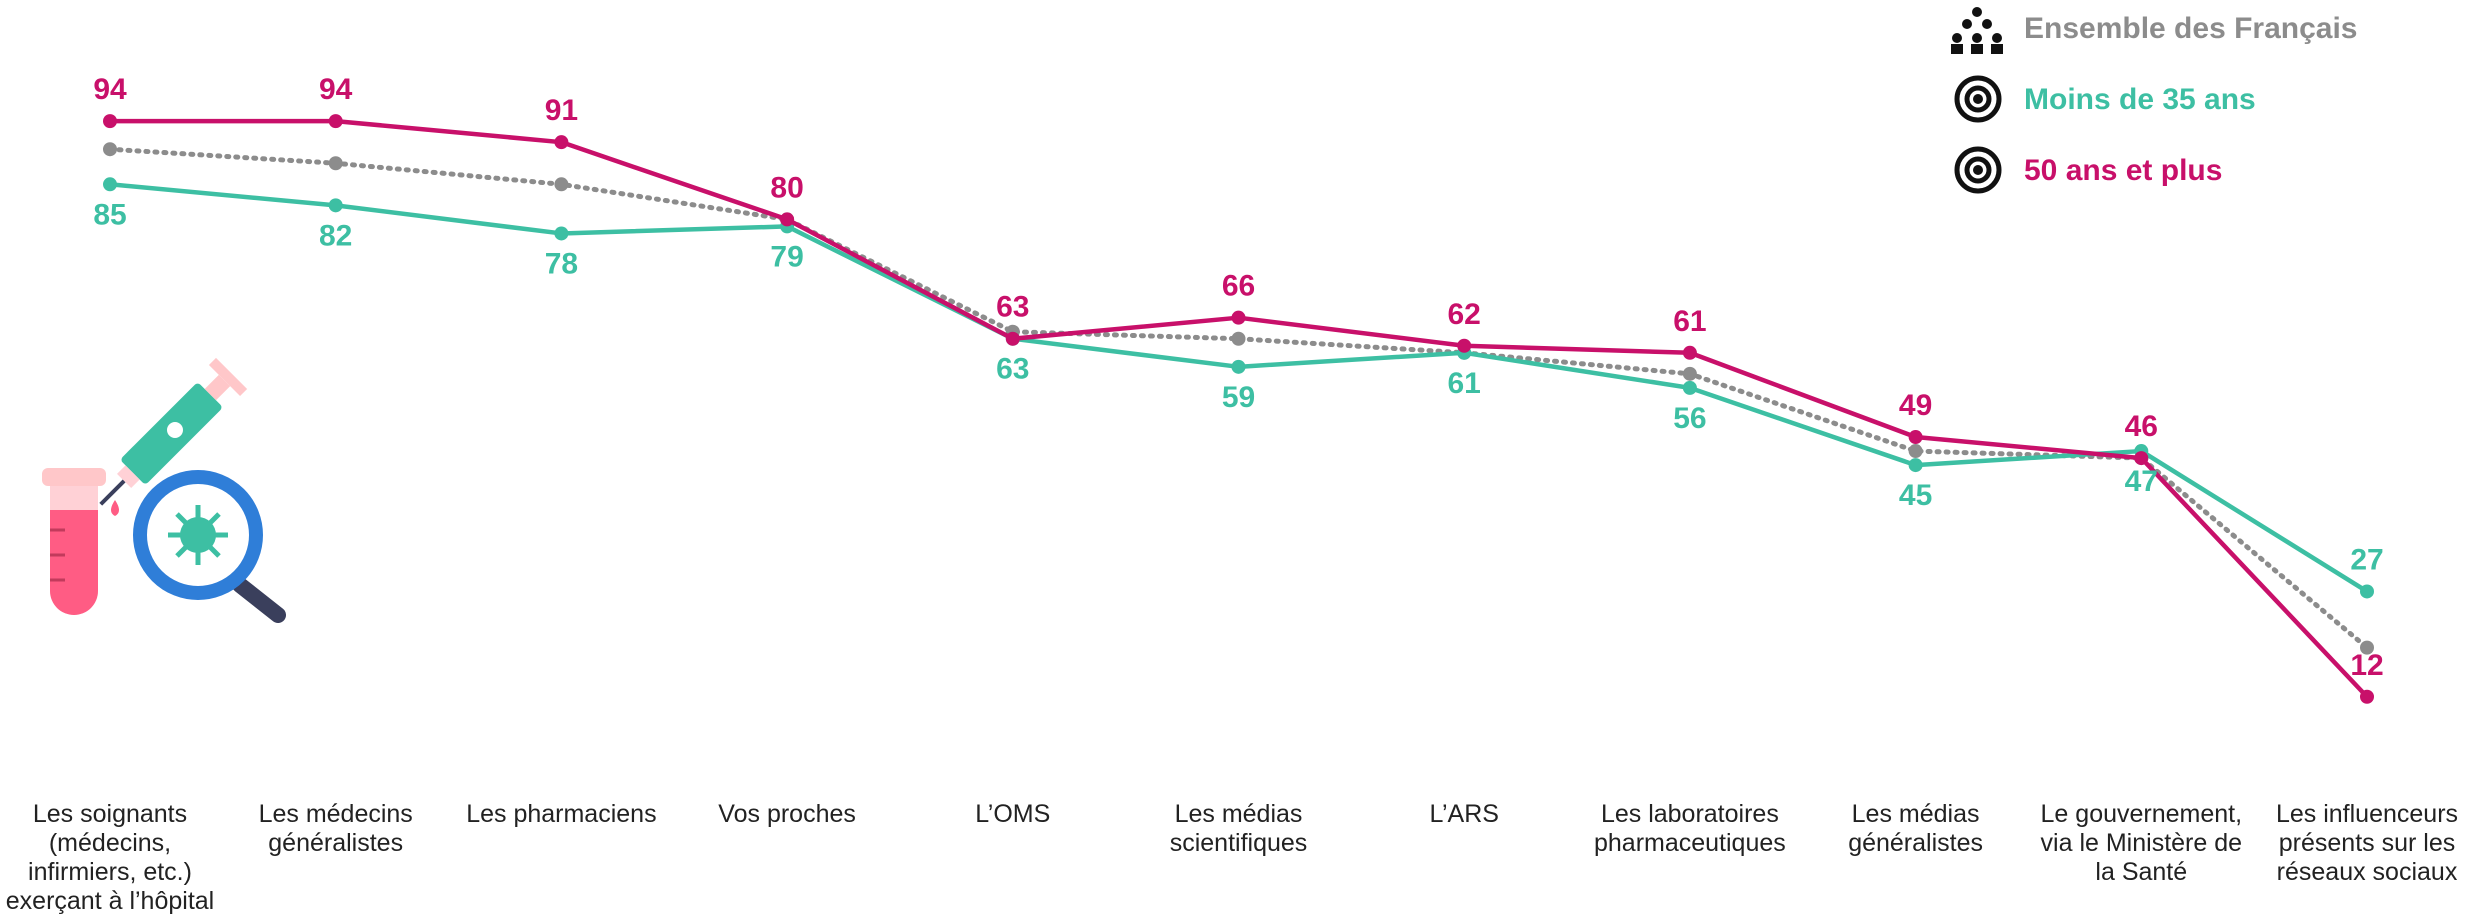  Describe the element at coordinates (2141, 426) in the screenshot. I see `data-label: 46` at that location.